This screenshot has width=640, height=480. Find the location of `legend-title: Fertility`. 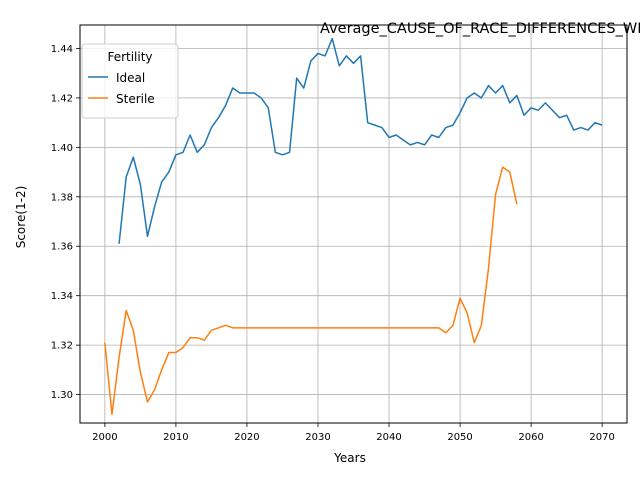

legend-title: Fertility is located at coordinates (129, 57).